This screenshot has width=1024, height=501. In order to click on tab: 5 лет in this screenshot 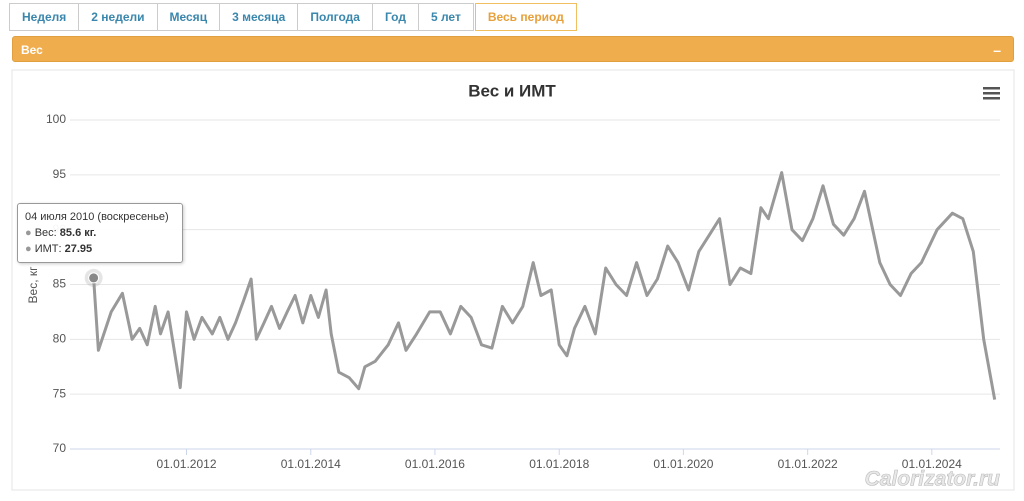, I will do `click(445, 17)`.